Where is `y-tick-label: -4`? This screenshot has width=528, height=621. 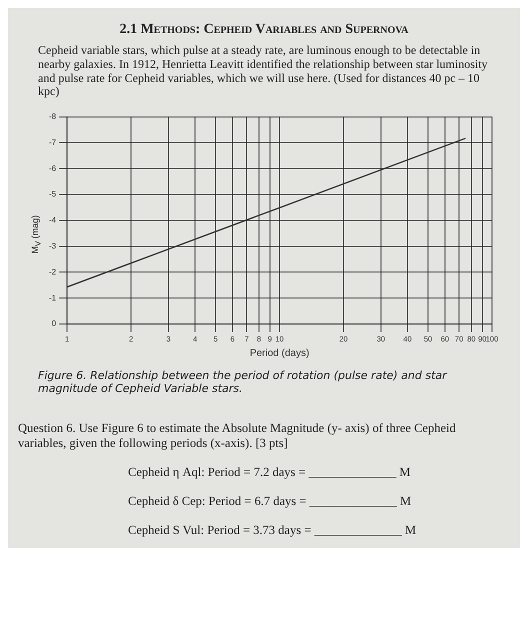 y-tick-label: -4 is located at coordinates (52, 220).